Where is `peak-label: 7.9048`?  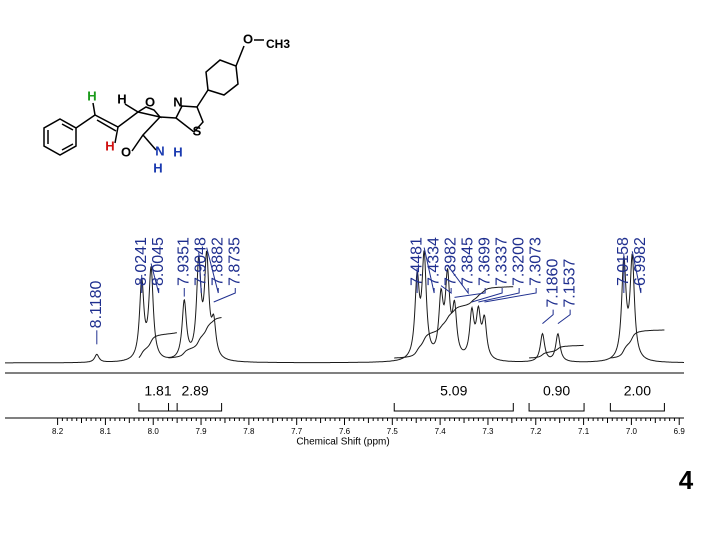
peak-label: 7.9048 is located at coordinates (200, 261).